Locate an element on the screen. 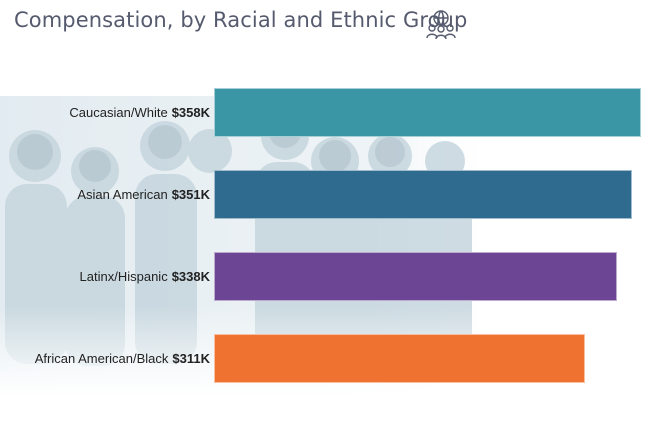 This screenshot has width=650, height=442. category-name: Caucasian/White is located at coordinates (118, 112).